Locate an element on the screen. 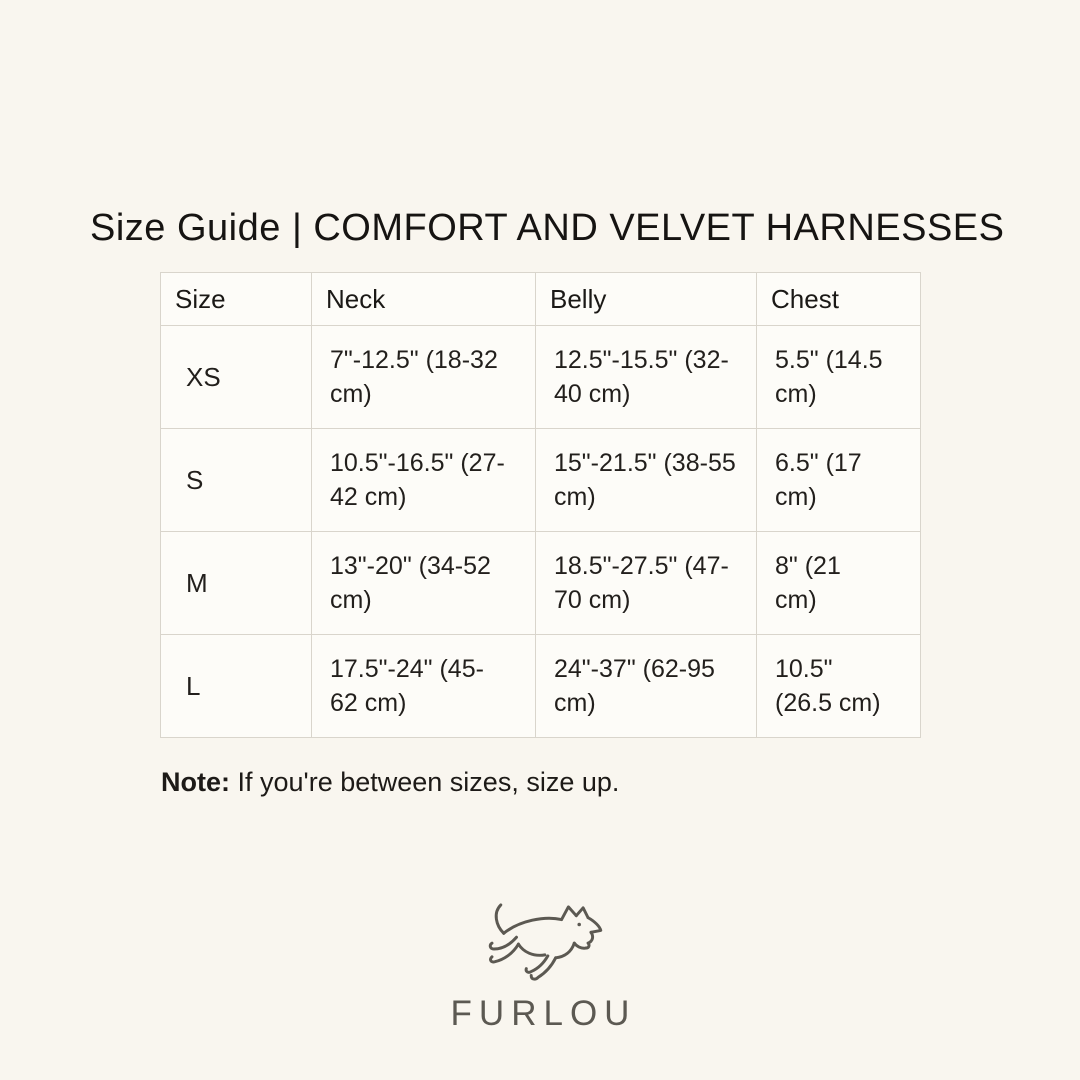 The width and height of the screenshot is (1080, 1080). chest-measurement: 5.5" (14.5 cm) is located at coordinates (838, 377).